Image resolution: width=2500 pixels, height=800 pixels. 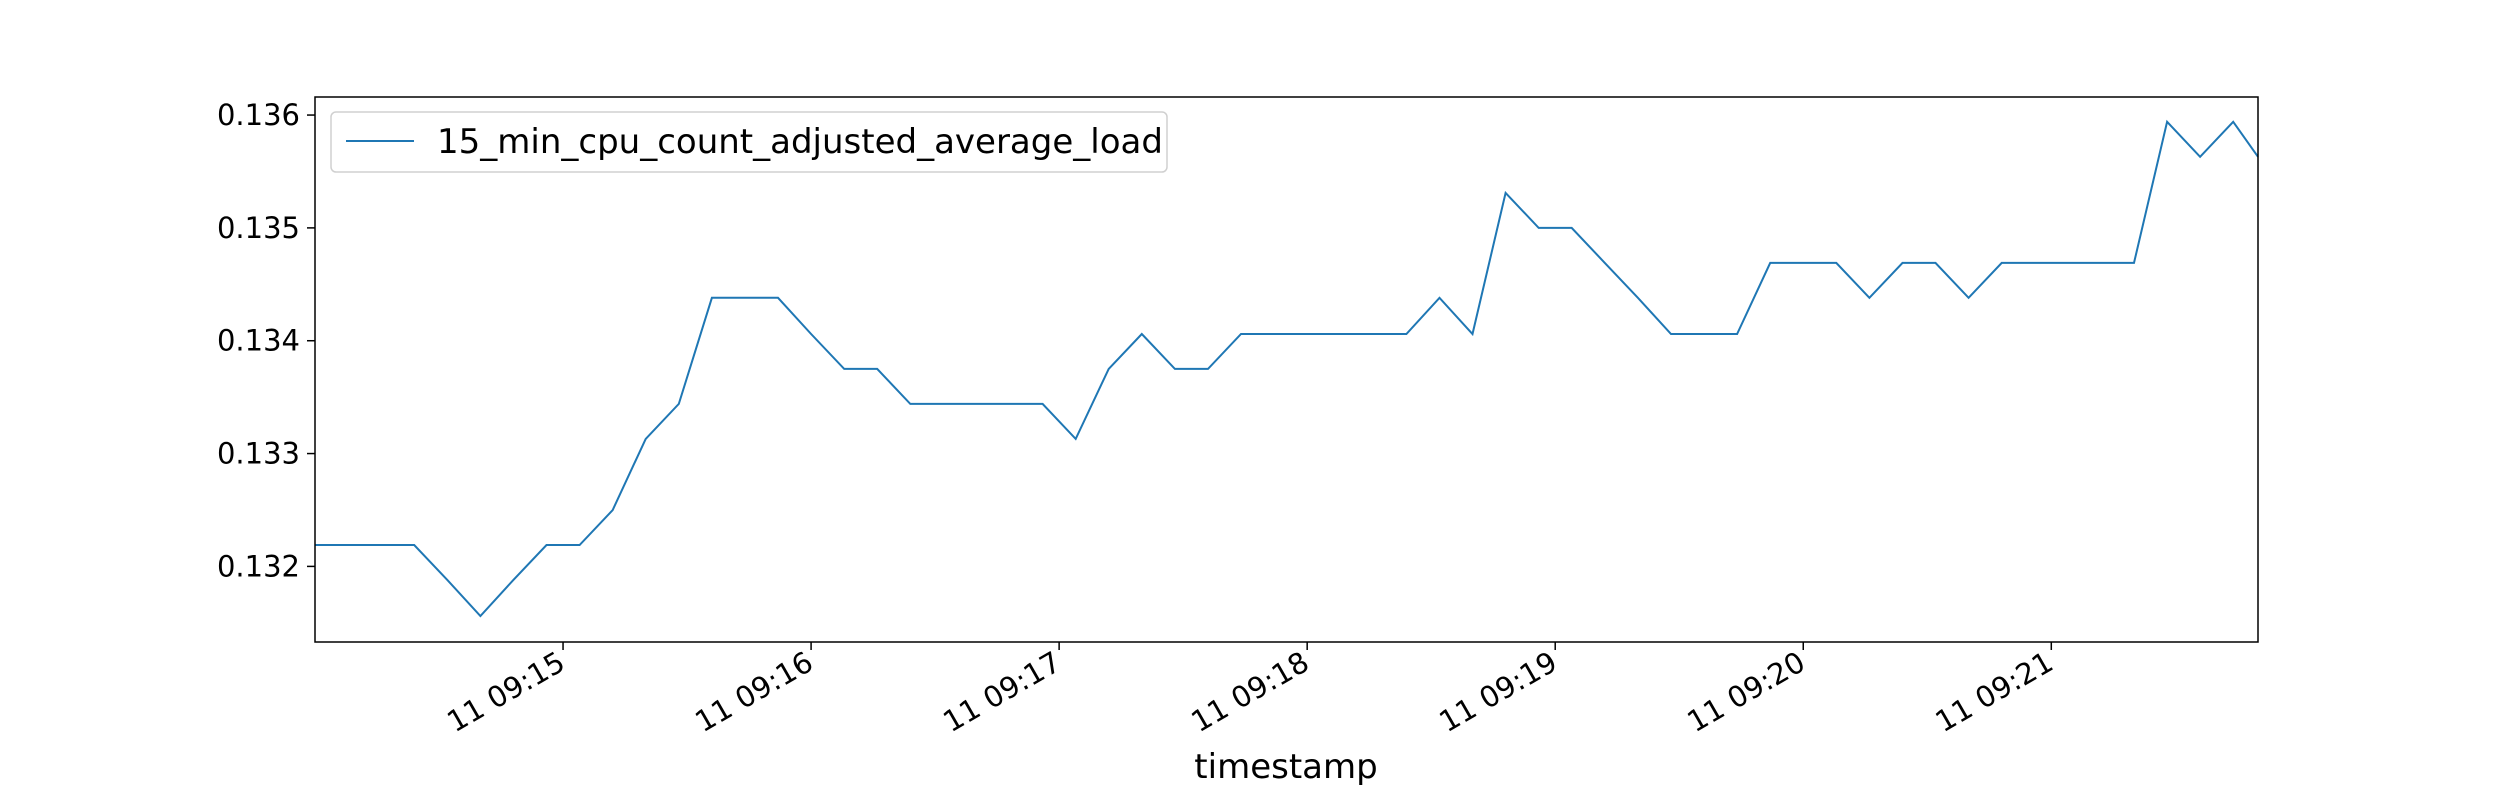 I want to click on y-tick-label: 0.135, so click(x=258, y=228).